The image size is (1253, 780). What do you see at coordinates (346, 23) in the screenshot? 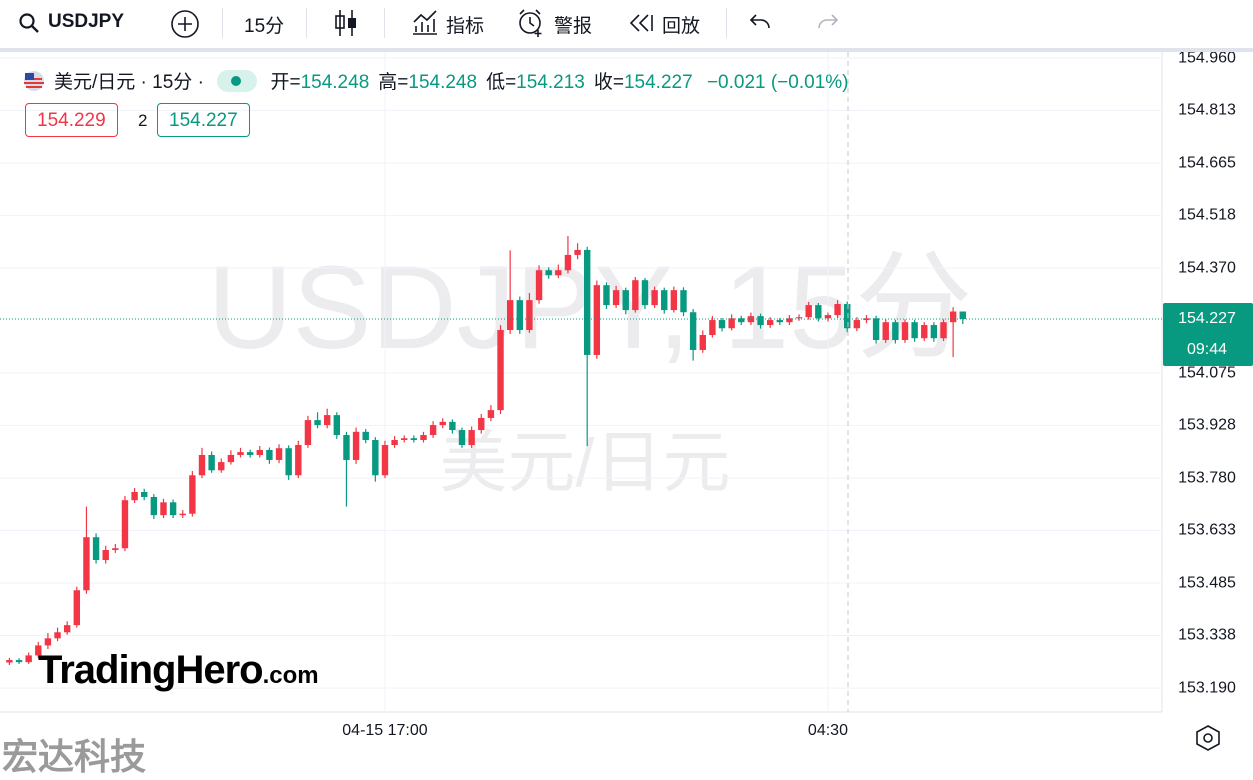
I see `candle-icon` at bounding box center [346, 23].